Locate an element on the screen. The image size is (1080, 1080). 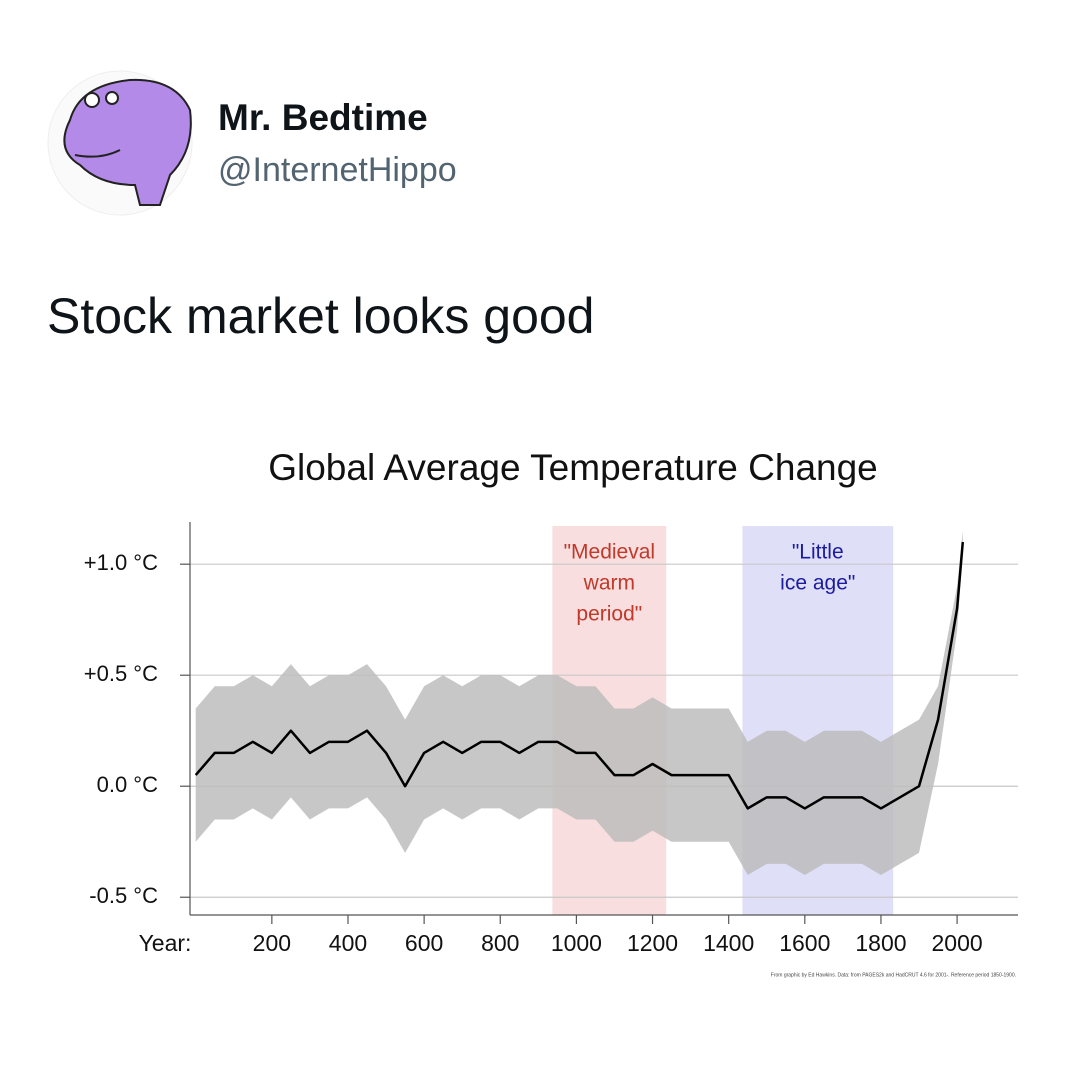
tweet-text: Stock market looks good is located at coordinates (321, 316).